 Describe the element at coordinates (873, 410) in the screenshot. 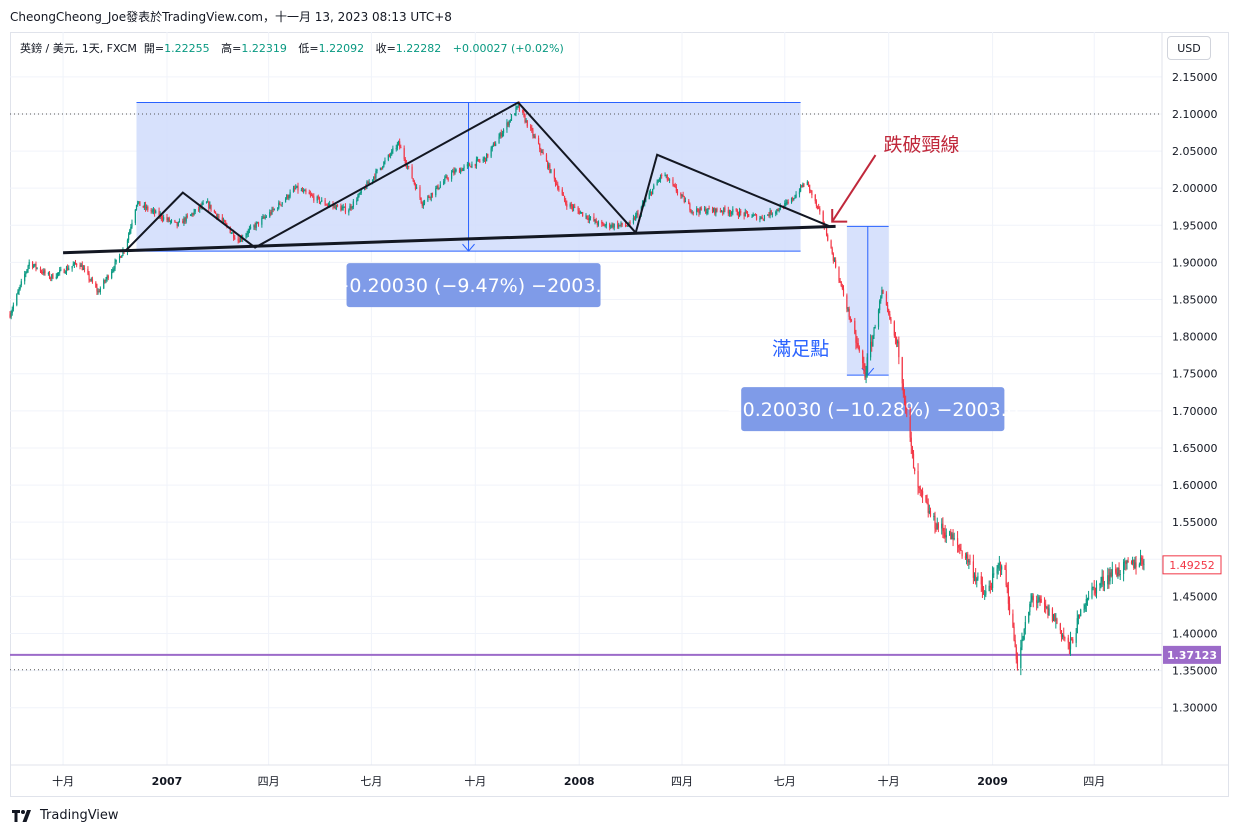

I see `price-range-label: −0.20030 (−10.28%) −2003.0` at that location.